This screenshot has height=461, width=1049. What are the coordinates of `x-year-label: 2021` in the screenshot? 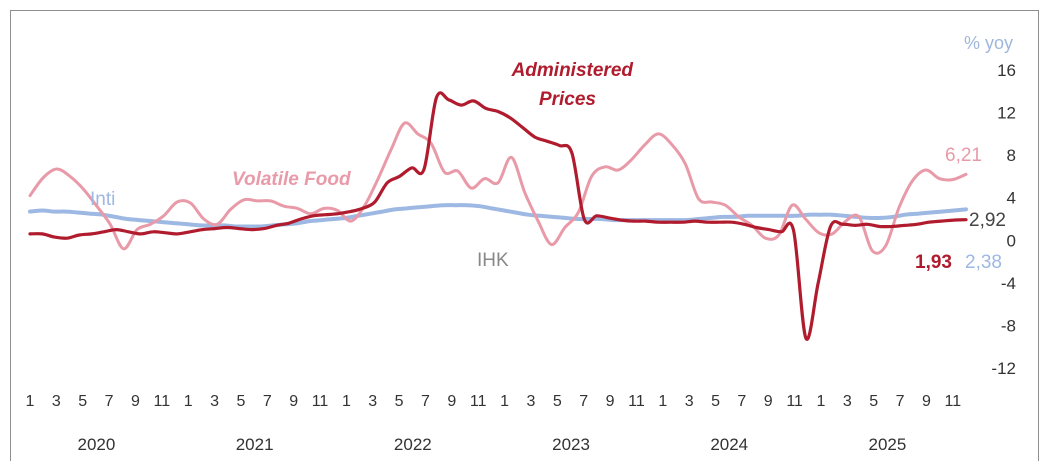 It's located at (255, 444).